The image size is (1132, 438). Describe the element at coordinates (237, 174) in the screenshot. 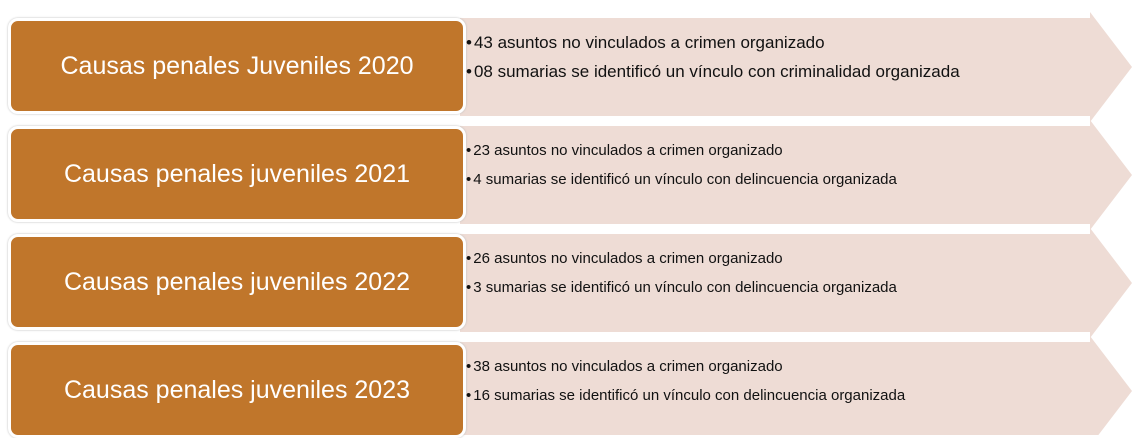

I see `row-label: Causas penales juveniles 2021` at that location.